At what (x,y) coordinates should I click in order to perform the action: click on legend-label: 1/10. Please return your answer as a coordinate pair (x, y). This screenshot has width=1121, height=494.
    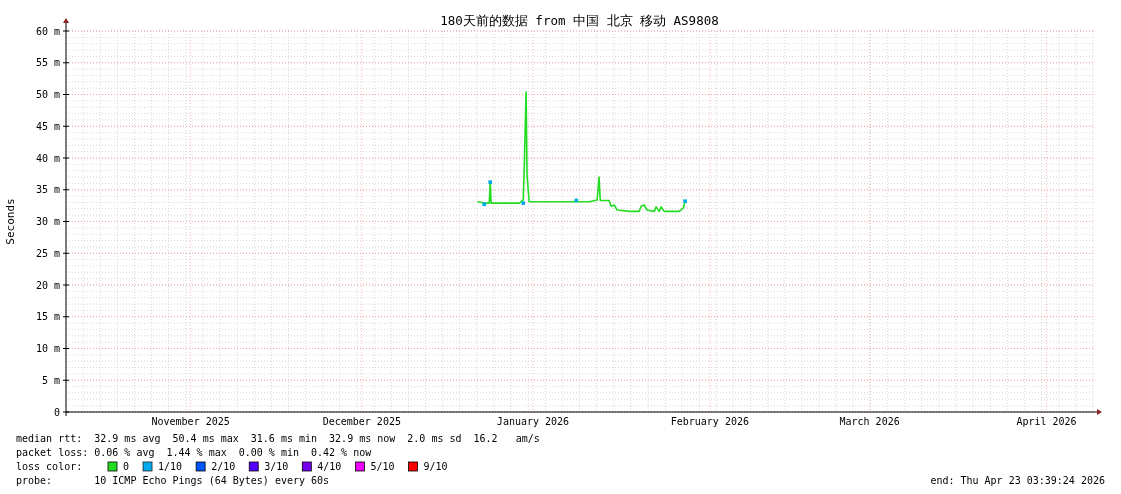
    Looking at the image, I should click on (170, 466).